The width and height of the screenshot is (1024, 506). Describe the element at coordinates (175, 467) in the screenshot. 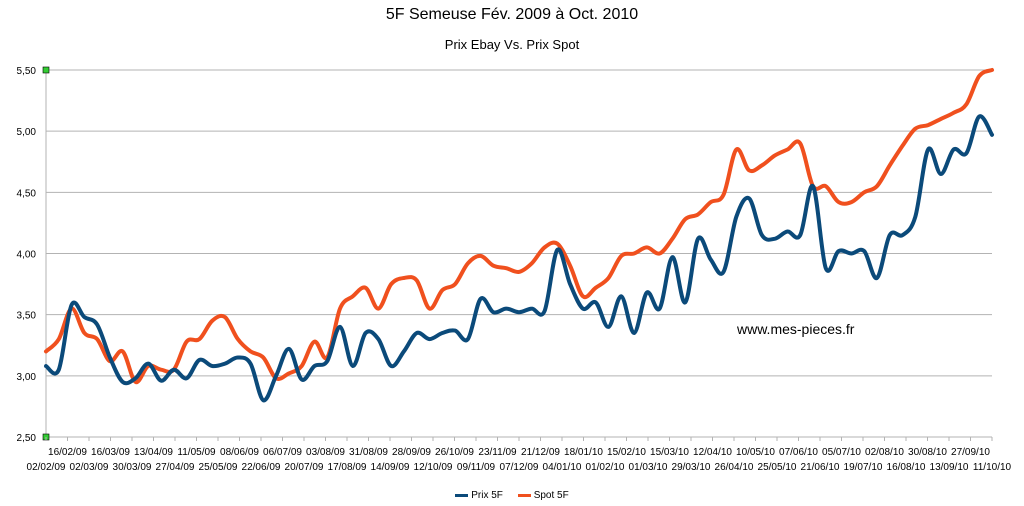

I see `x-tick-label: 27/04/09` at that location.